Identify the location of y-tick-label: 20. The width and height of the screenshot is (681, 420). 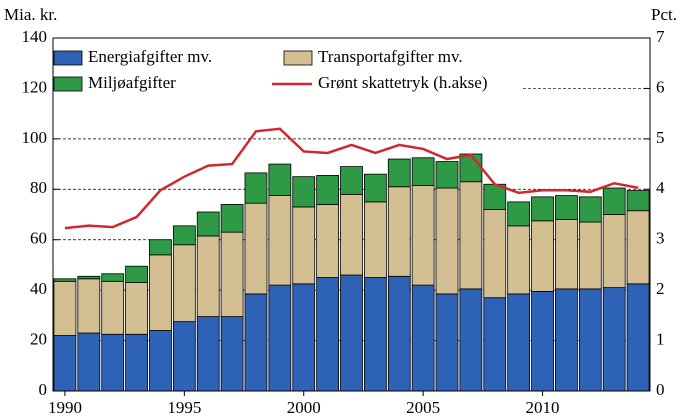
(38, 338).